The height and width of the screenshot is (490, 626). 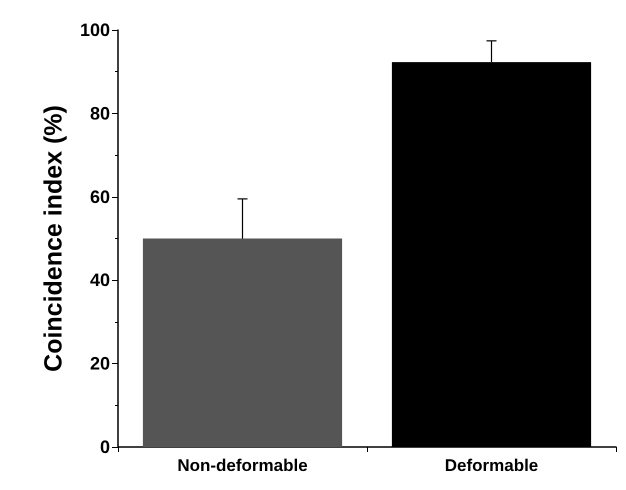 I want to click on y-tick-label: 20, so click(x=100, y=364).